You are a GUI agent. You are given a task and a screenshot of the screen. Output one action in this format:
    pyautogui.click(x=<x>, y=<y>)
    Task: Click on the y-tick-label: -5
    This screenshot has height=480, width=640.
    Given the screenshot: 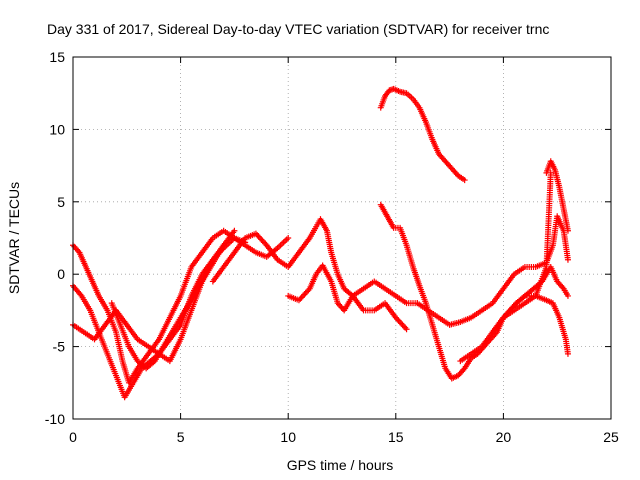 What is the action you would take?
    pyautogui.click(x=59, y=347)
    